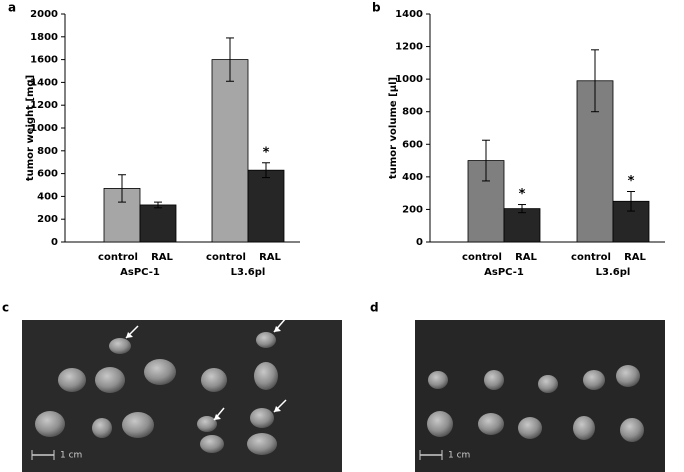 This screenshot has height=472, width=684. I want to click on y-tick-label: 2000, so click(44, 14).